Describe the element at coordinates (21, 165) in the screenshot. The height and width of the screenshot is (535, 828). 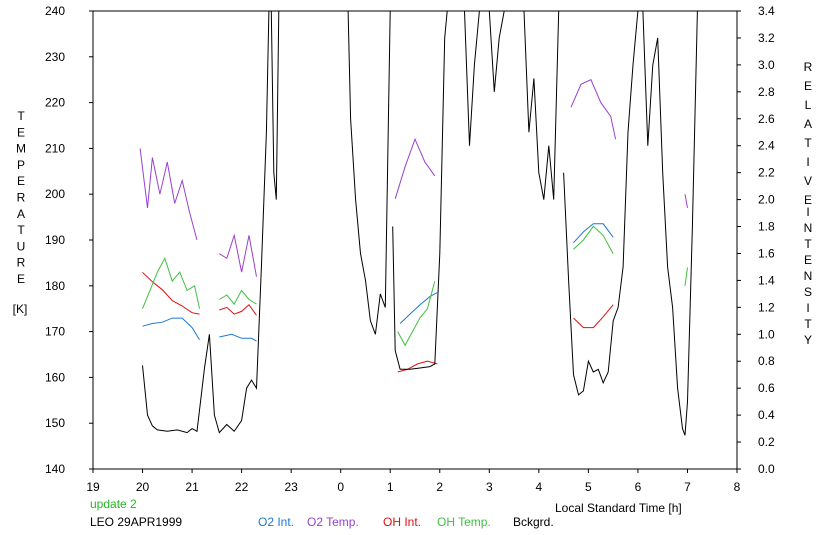
I see `left-axis-letter: P` at that location.